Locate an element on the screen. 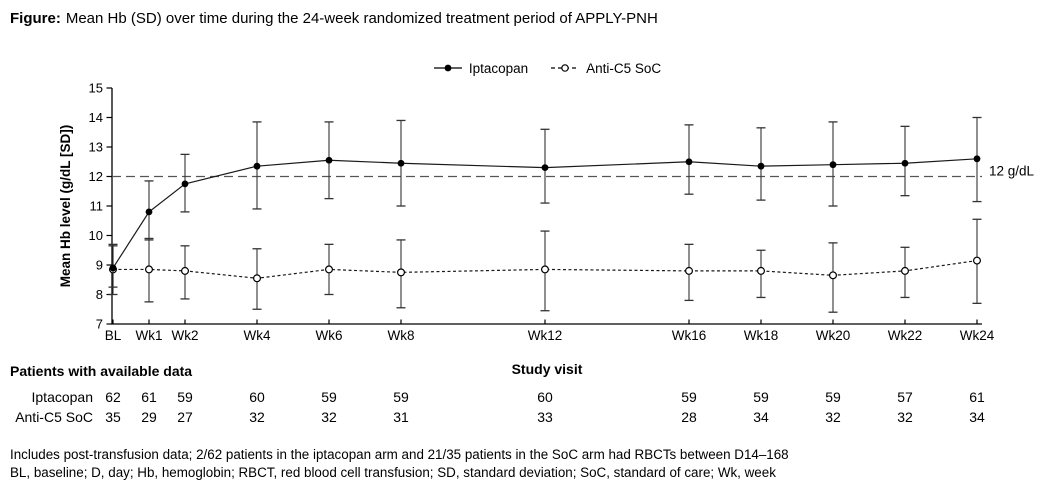  svg-text: Wk1 is located at coordinates (149, 335).